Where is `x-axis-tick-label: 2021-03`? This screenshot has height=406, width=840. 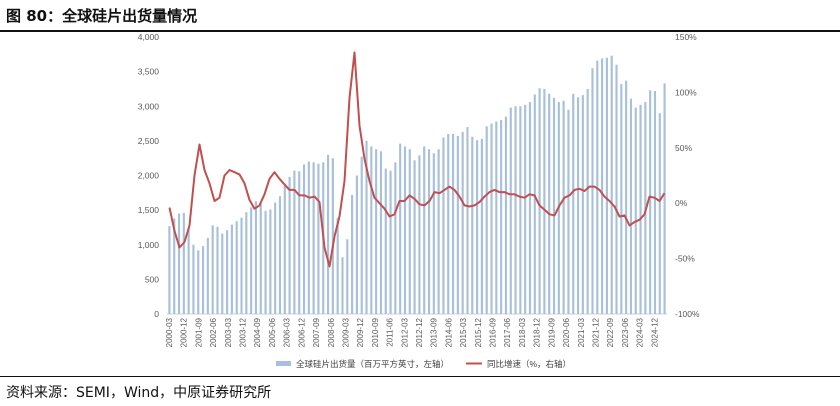 x-axis-tick-label: 2021-03 is located at coordinates (581, 332).